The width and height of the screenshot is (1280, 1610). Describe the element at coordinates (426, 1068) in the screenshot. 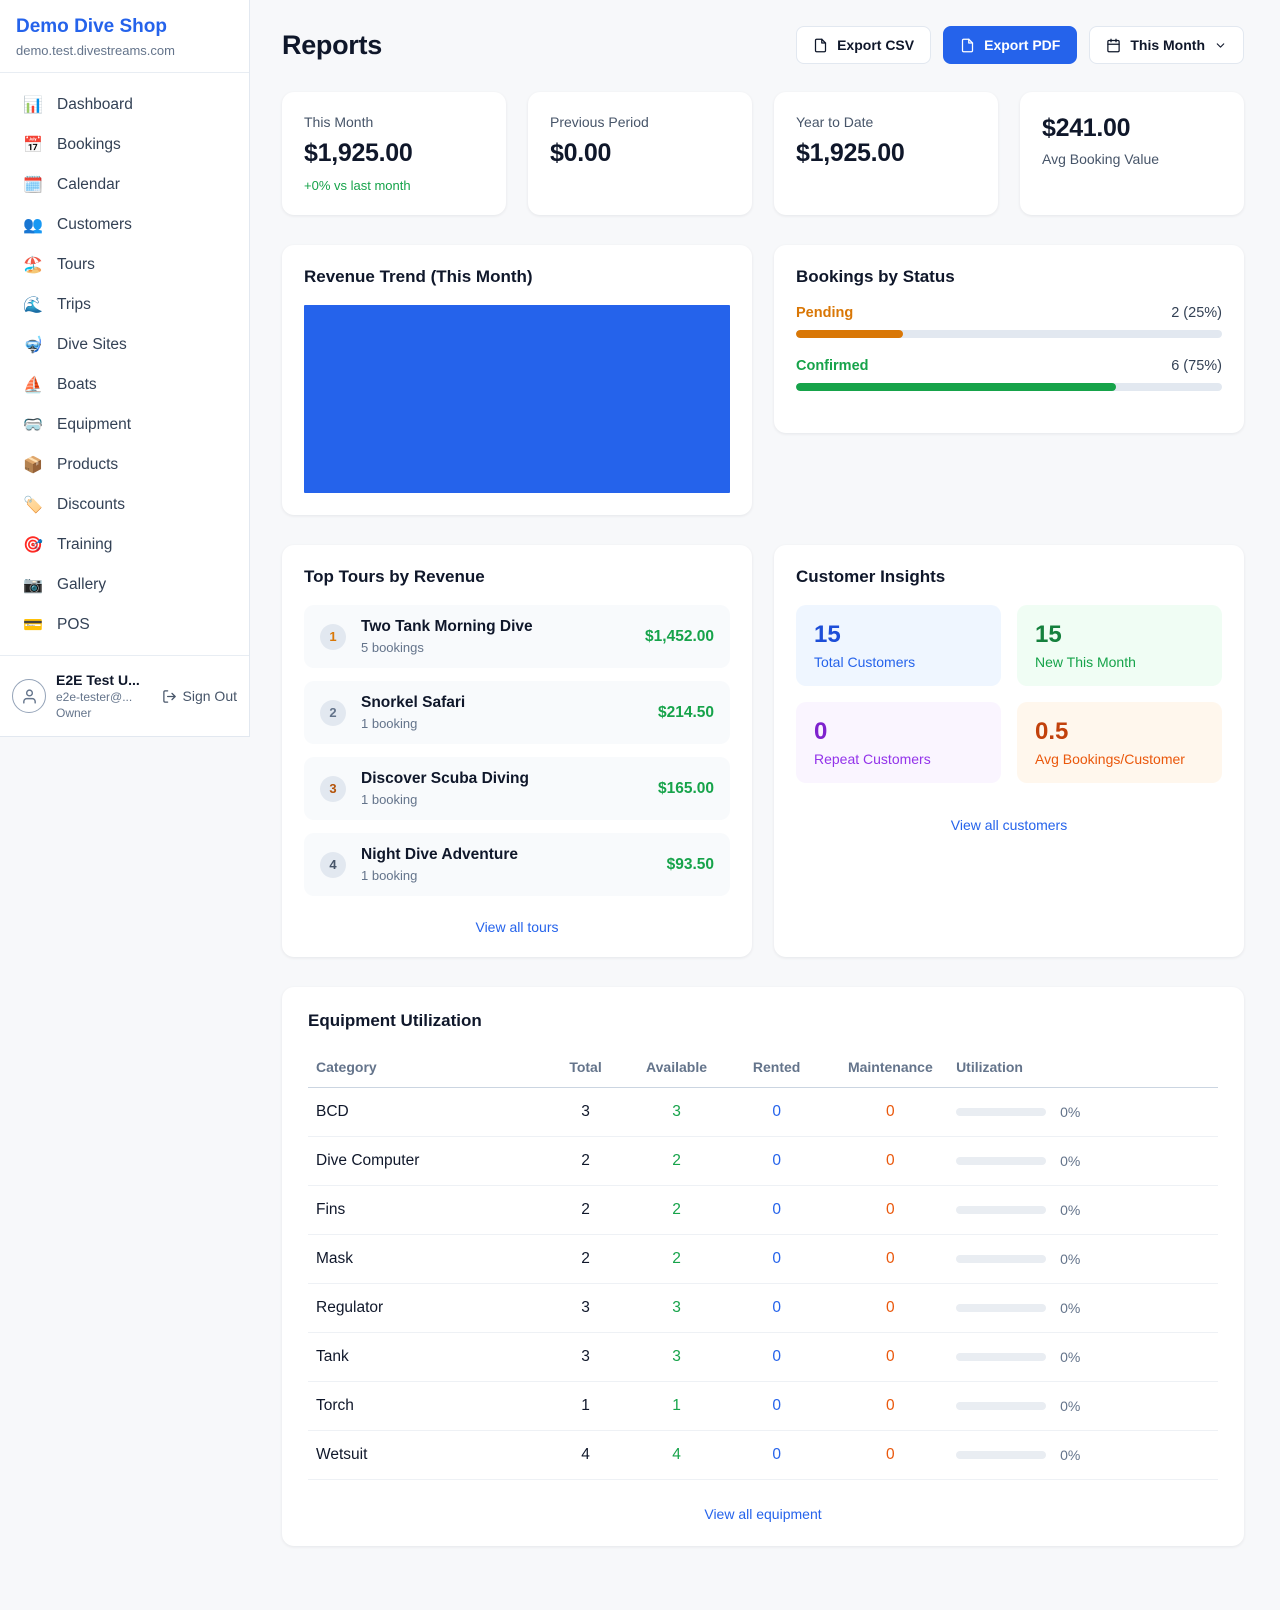

I see `column-header: Category` at that location.